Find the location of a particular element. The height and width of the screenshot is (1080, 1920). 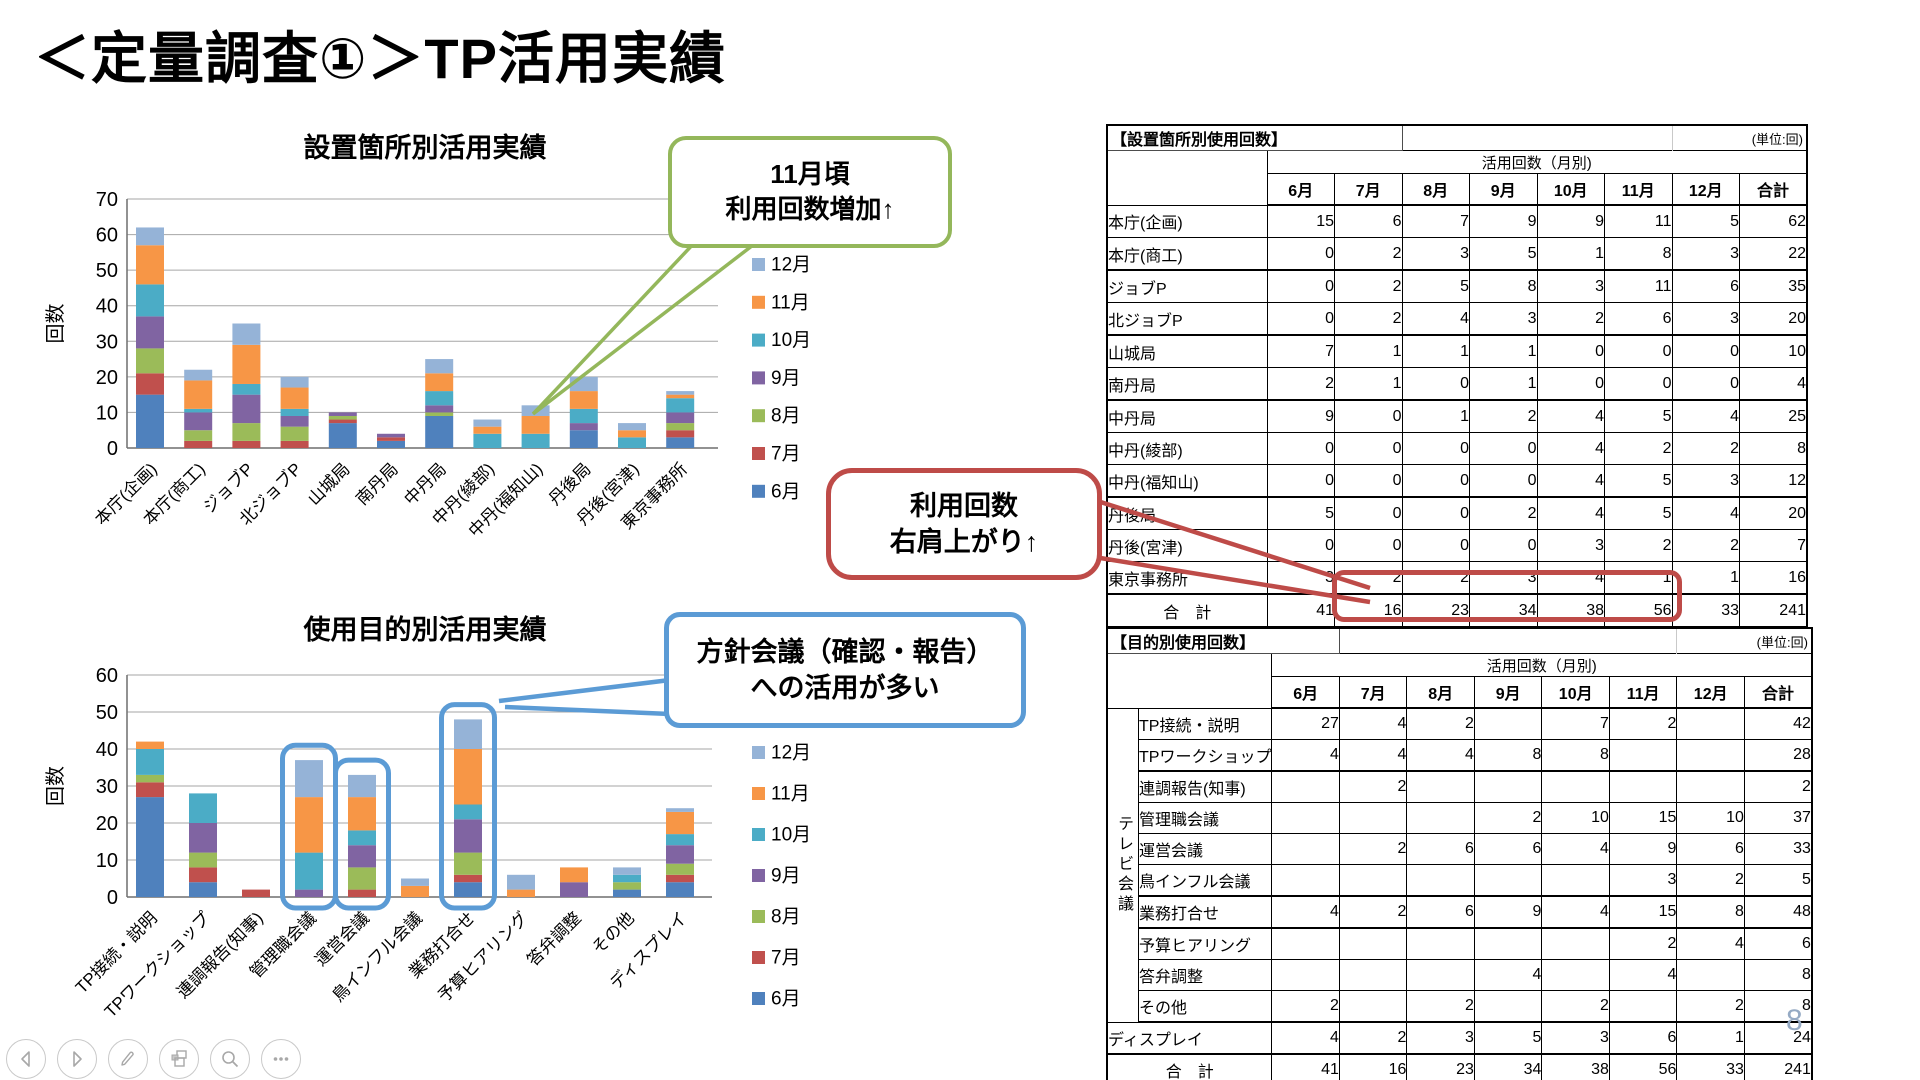

column-header: 合計 is located at coordinates (1773, 189).